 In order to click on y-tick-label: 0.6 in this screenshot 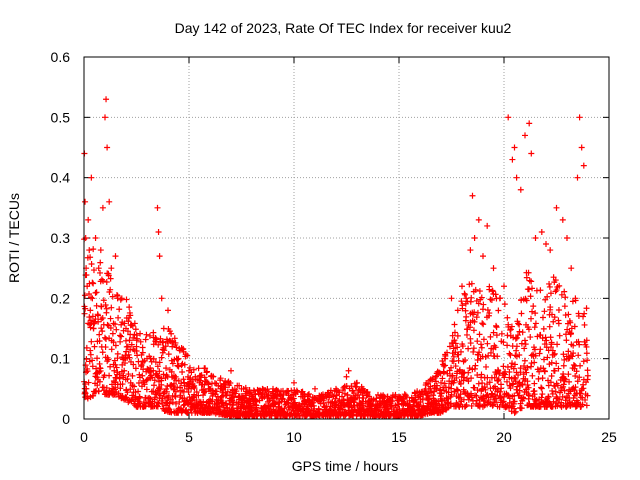, I will do `click(61, 57)`.